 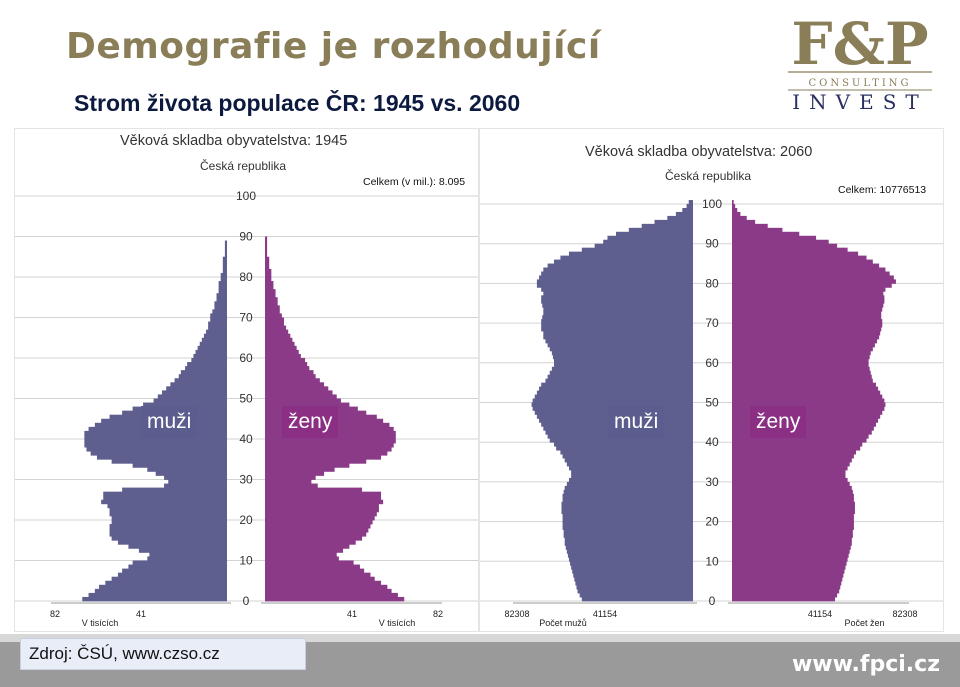 What do you see at coordinates (100, 623) in the screenshot?
I see `x-label-left: V tisících` at bounding box center [100, 623].